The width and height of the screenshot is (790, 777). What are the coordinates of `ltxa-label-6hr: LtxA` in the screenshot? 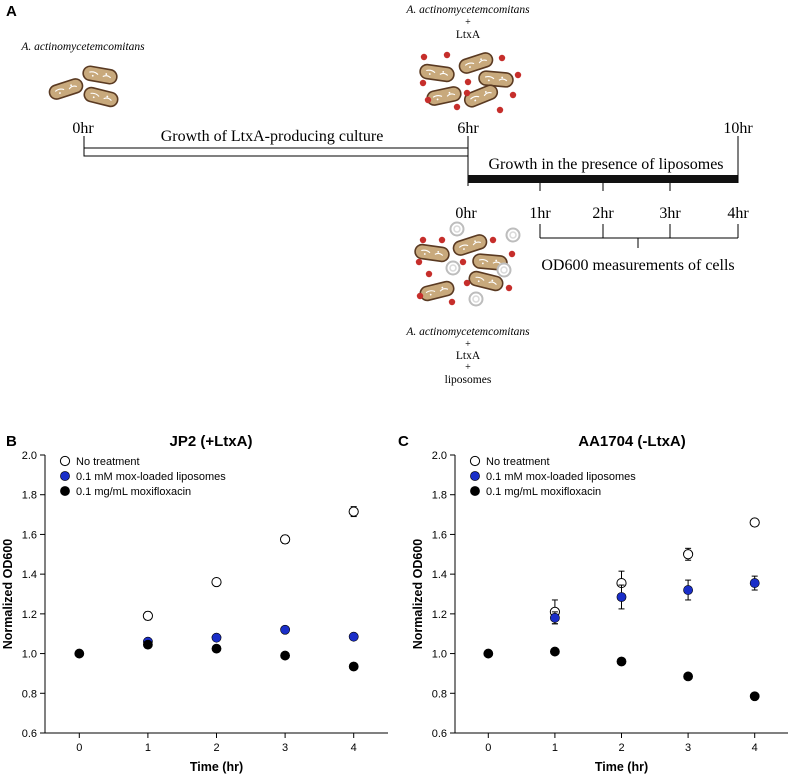 It's located at (468, 35).